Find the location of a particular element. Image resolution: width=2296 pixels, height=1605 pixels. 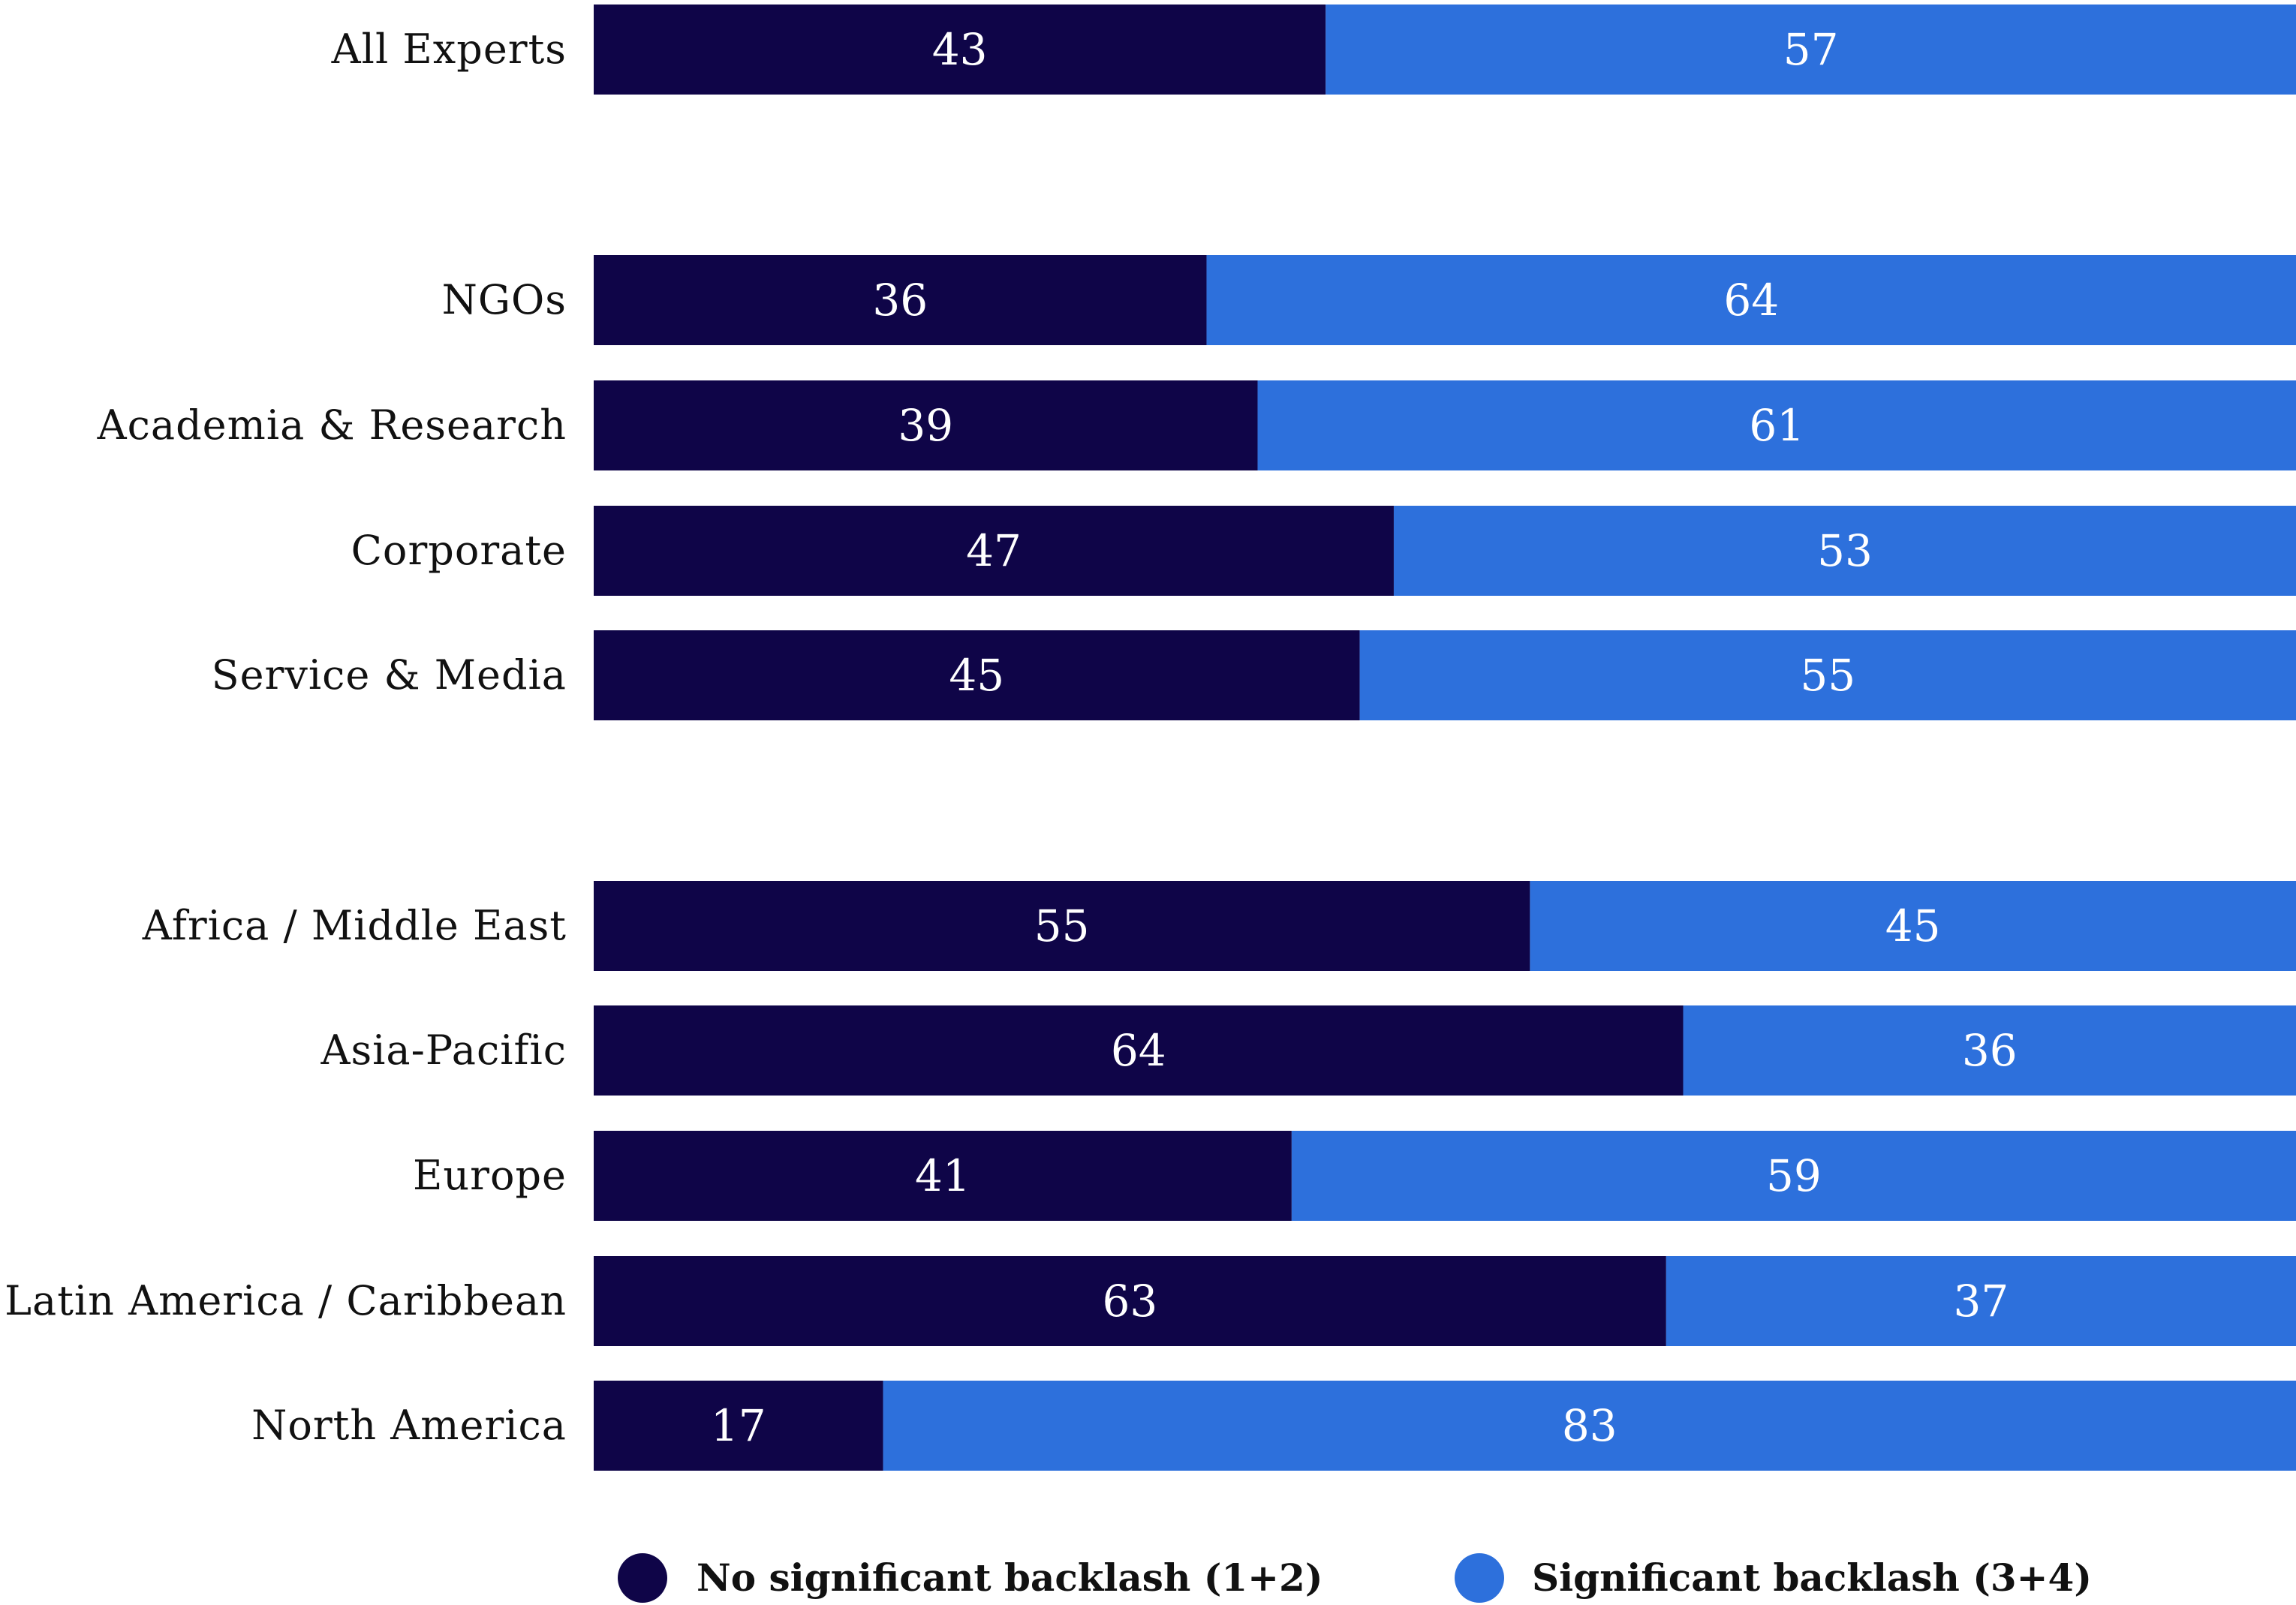

data-label-asia-pacific-series-1: 36 is located at coordinates (1990, 1050).